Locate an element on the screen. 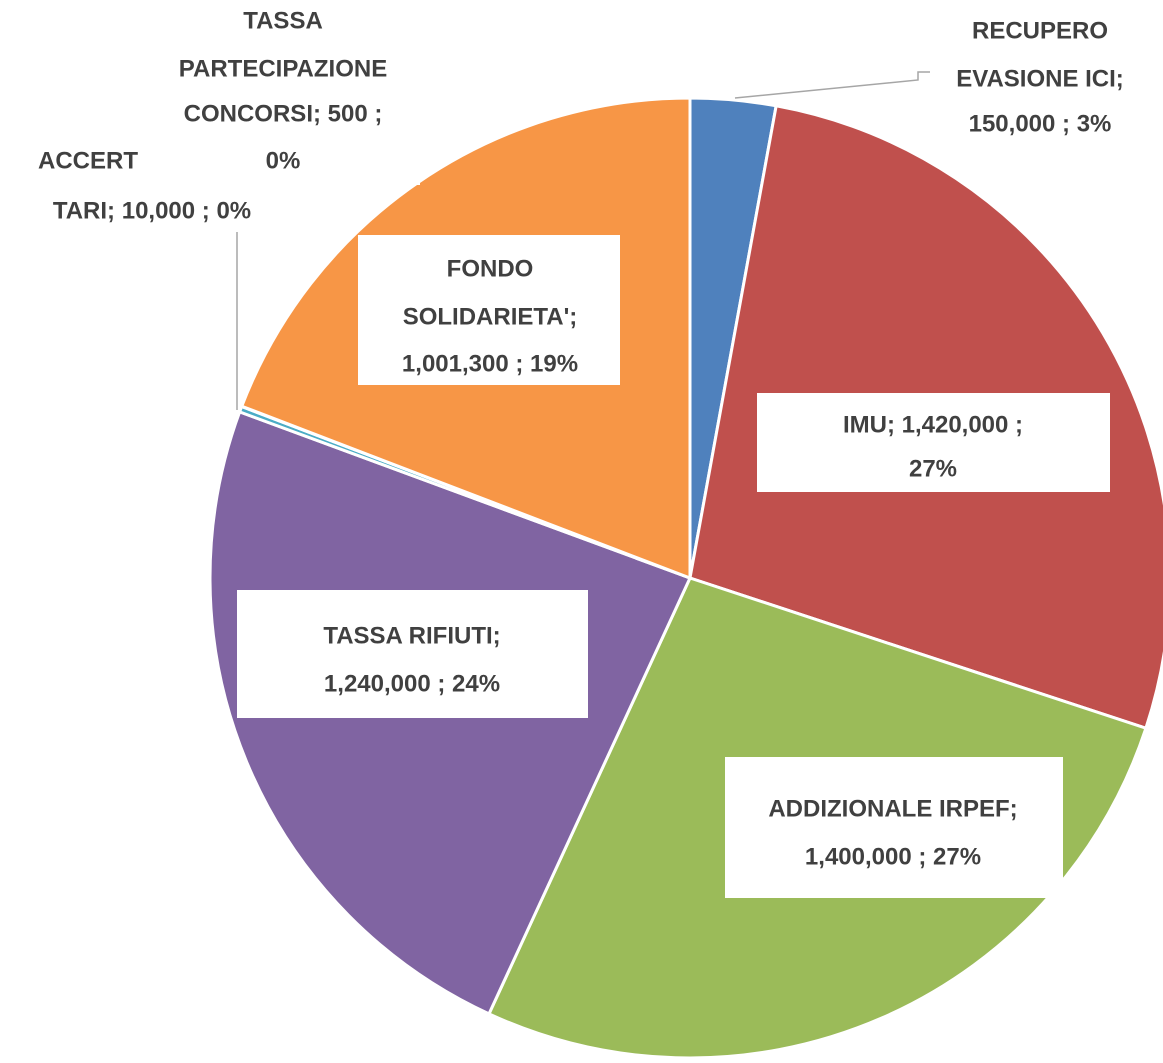  data-label: ADDIZIONALE IRPEF; is located at coordinates (892, 808).